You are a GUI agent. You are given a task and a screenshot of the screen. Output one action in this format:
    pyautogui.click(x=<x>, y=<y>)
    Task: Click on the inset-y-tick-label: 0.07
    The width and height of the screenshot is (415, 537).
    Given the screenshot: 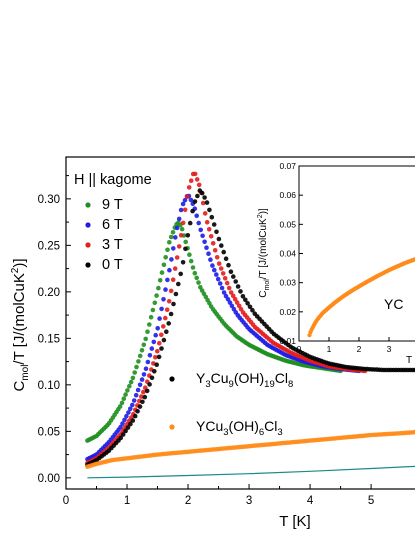 What is the action you would take?
    pyautogui.click(x=287, y=166)
    